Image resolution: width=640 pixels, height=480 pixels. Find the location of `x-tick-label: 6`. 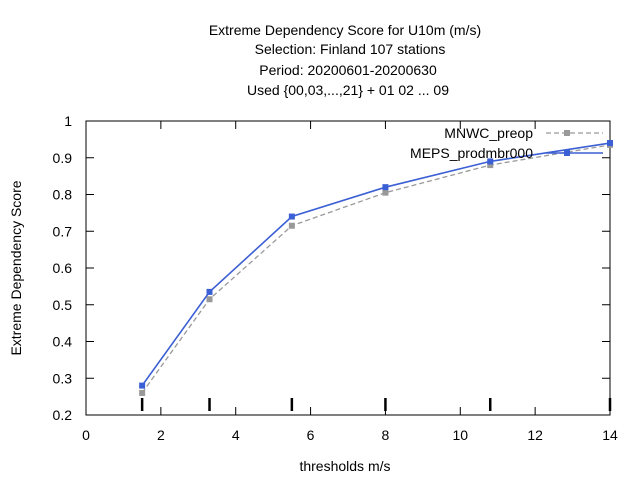

x-tick-label: 6 is located at coordinates (311, 435).